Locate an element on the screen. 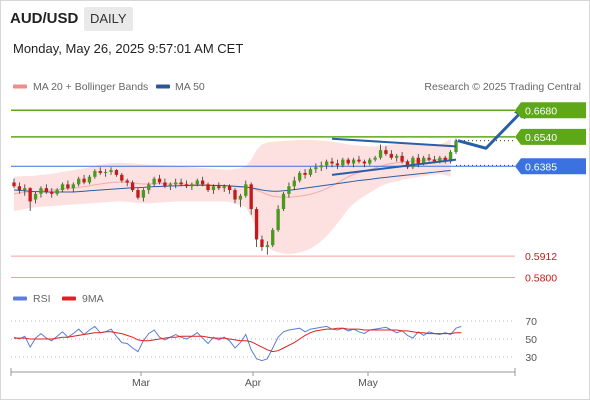 This screenshot has height=400, width=590. ma50-legend-label: MA 50 is located at coordinates (190, 87).